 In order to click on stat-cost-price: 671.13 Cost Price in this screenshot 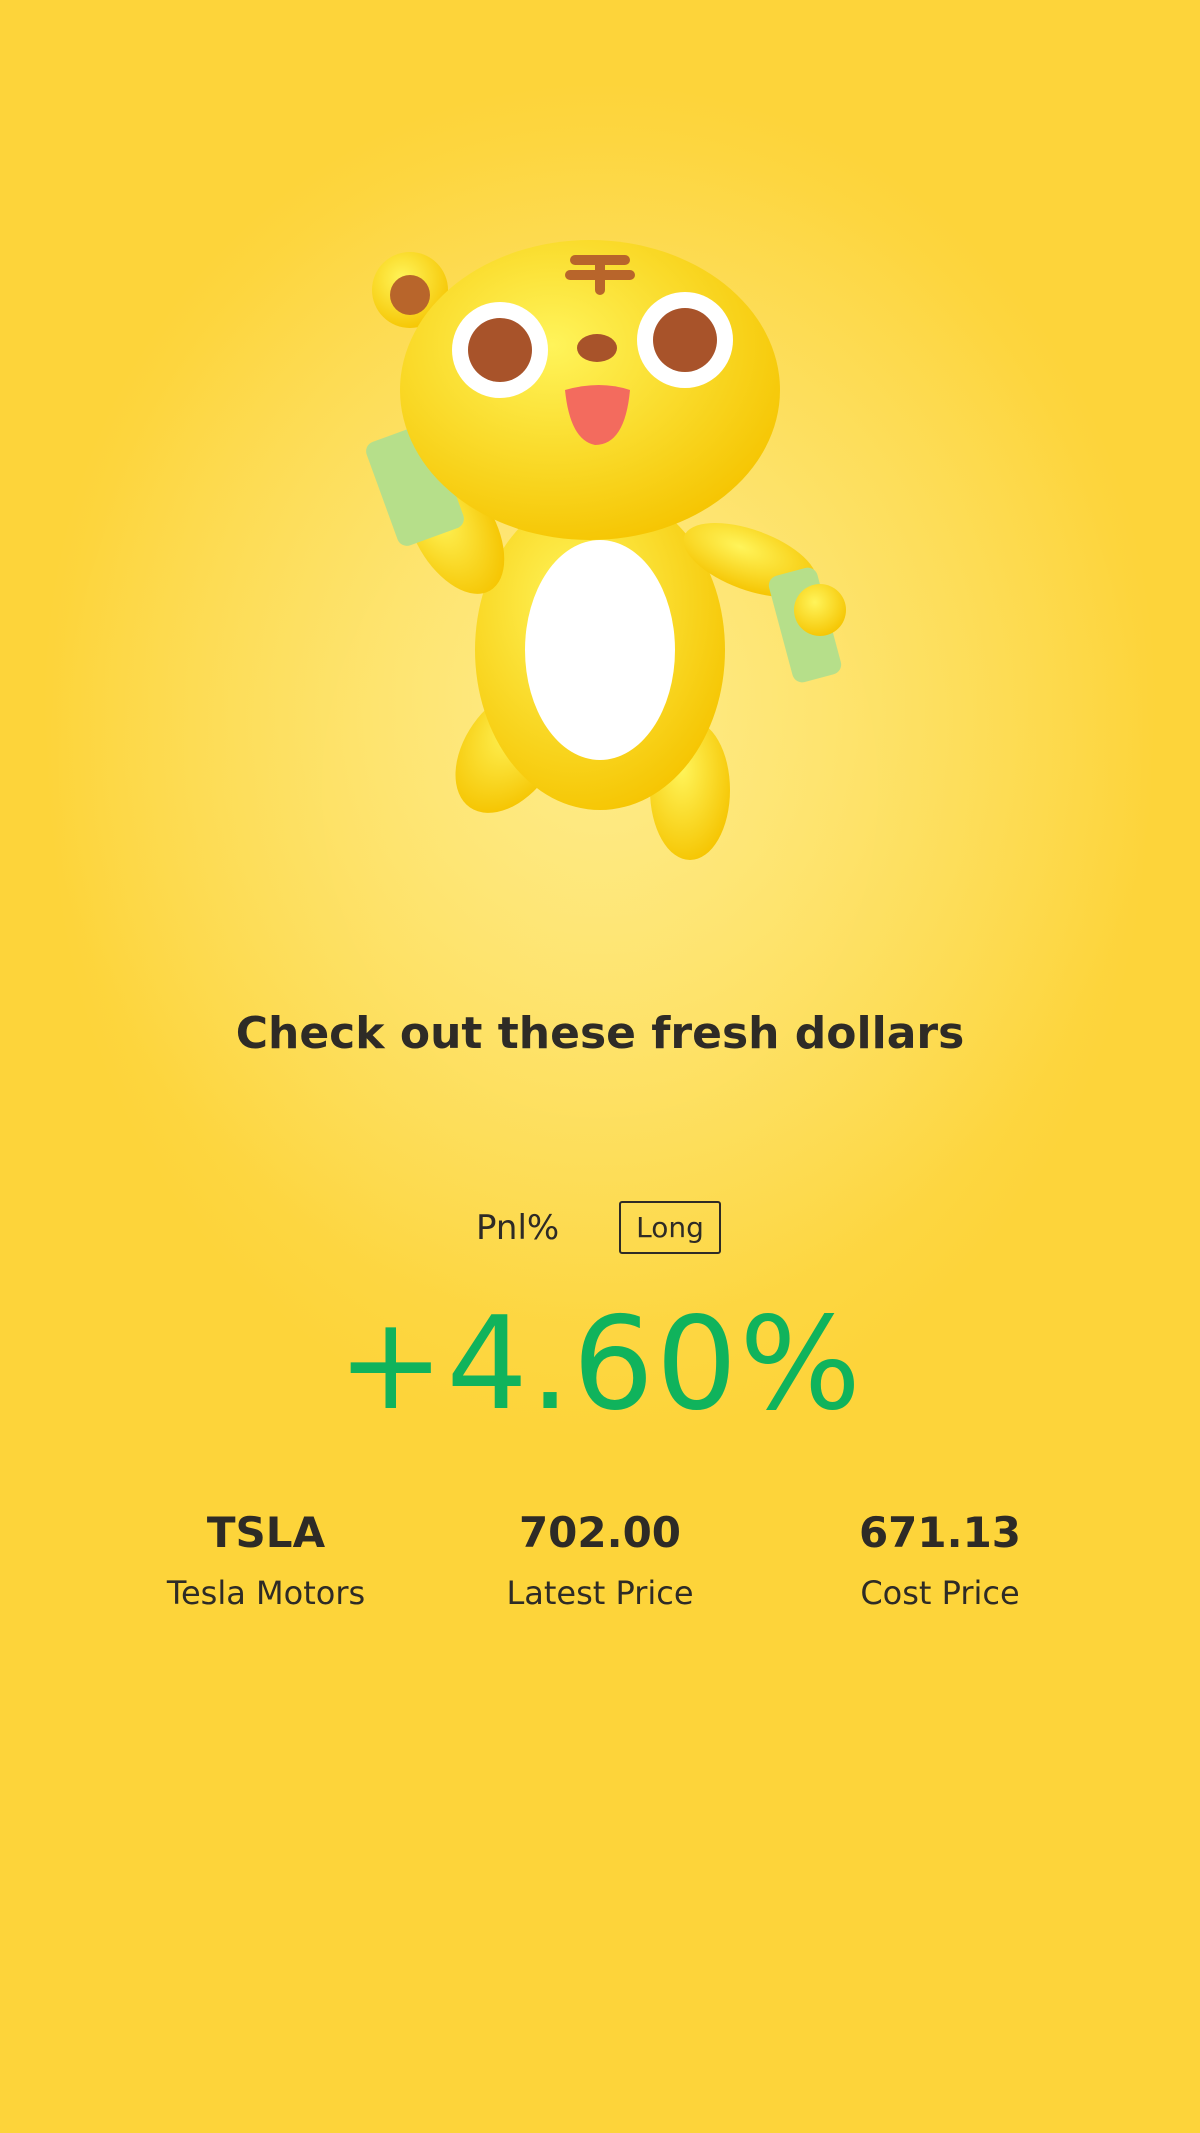, I will do `click(940, 1560)`.